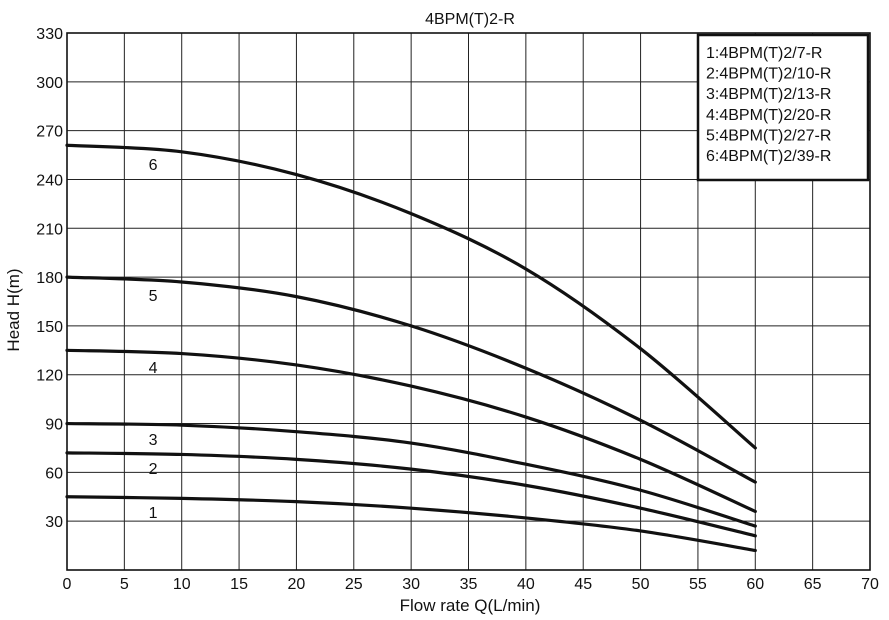 This screenshot has height=620, width=889. Describe the element at coordinates (49, 180) in the screenshot. I see `y-tick-label: 240` at that location.